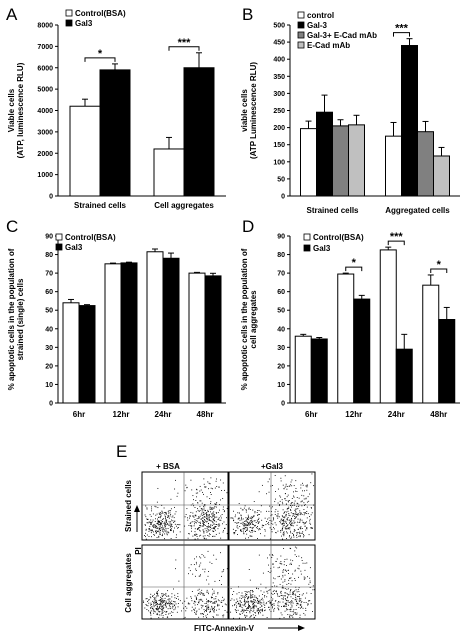 This screenshot has height=639, width=474. Describe the element at coordinates (281, 329) in the screenshot. I see `y-tick-label: 40` at that location.